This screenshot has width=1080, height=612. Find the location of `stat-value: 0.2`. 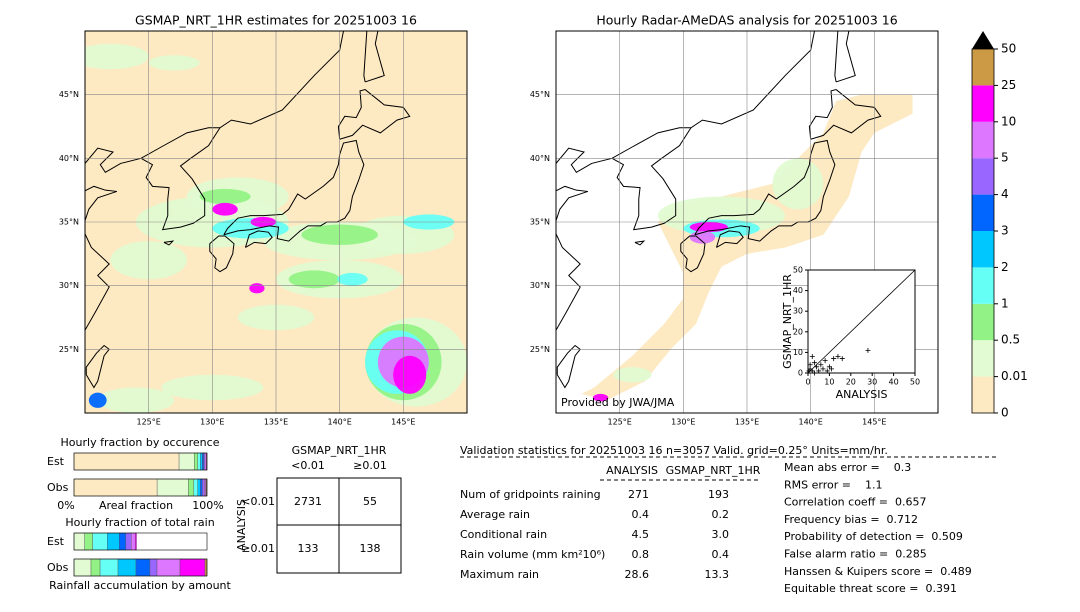

stat-value: 0.2 is located at coordinates (721, 514).